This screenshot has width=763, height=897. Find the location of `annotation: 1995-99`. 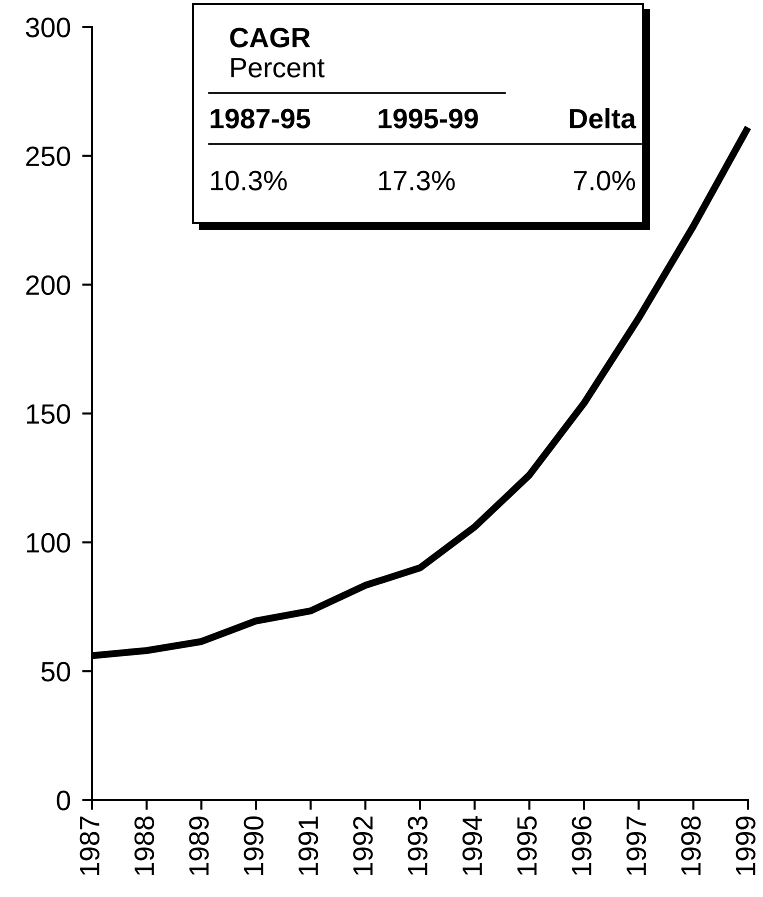

annotation: 1995-99 is located at coordinates (428, 118).